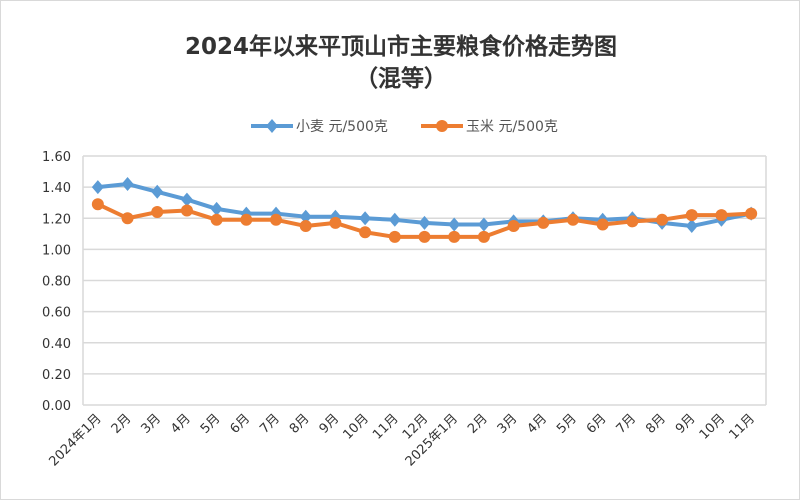  What do you see at coordinates (75, 440) in the screenshot?
I see `x-tick-label: 2024年1月` at bounding box center [75, 440].